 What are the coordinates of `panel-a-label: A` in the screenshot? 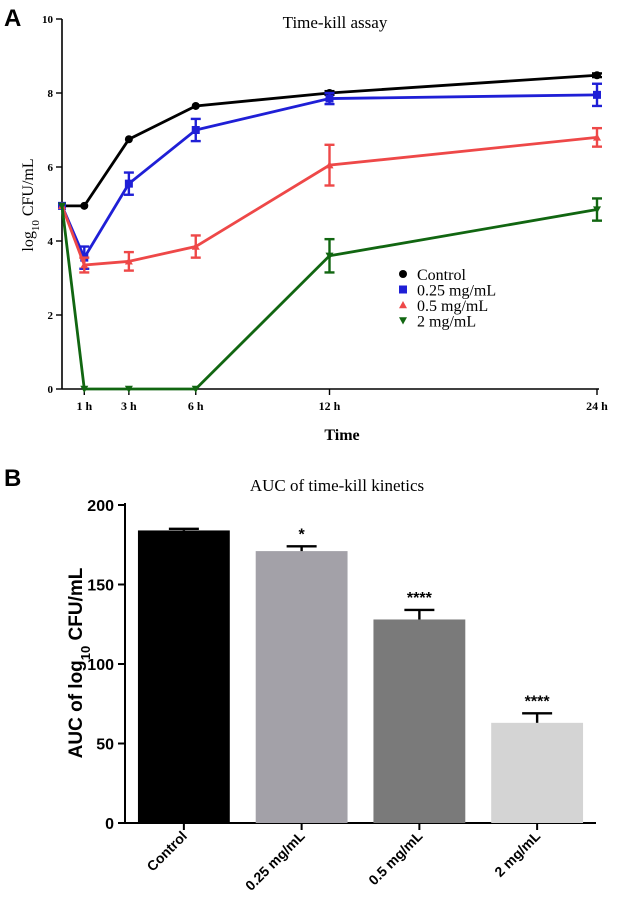 It's located at (12, 18).